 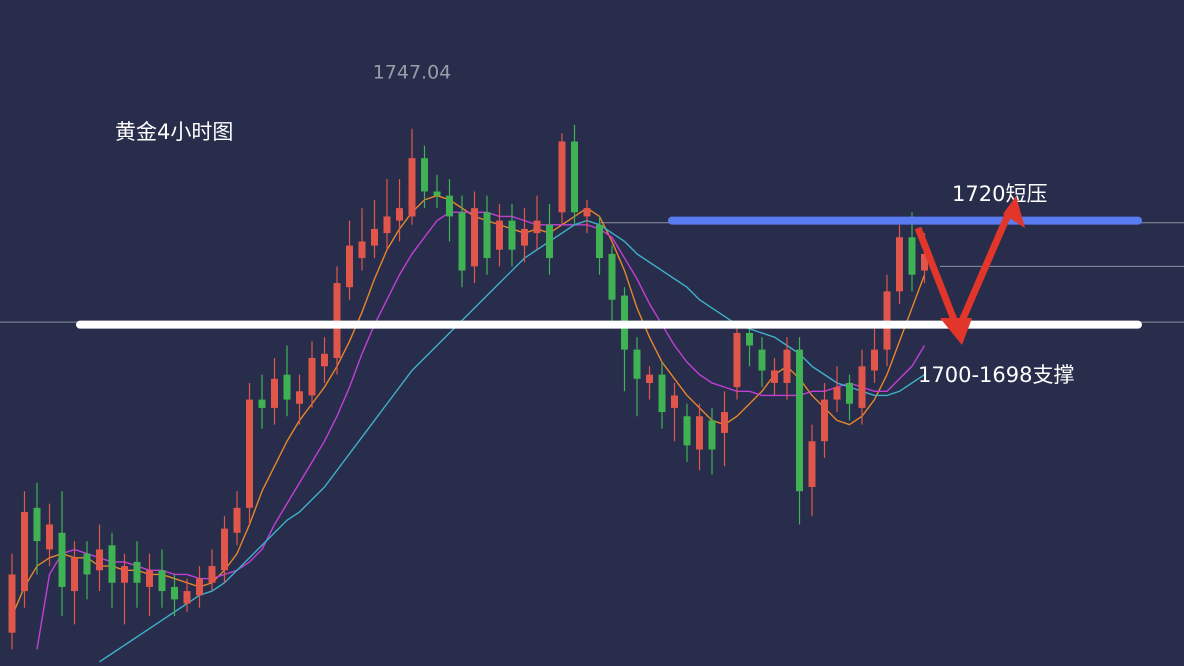 What do you see at coordinates (174, 132) in the screenshot?
I see `chart-title: 黄金4小时图` at bounding box center [174, 132].